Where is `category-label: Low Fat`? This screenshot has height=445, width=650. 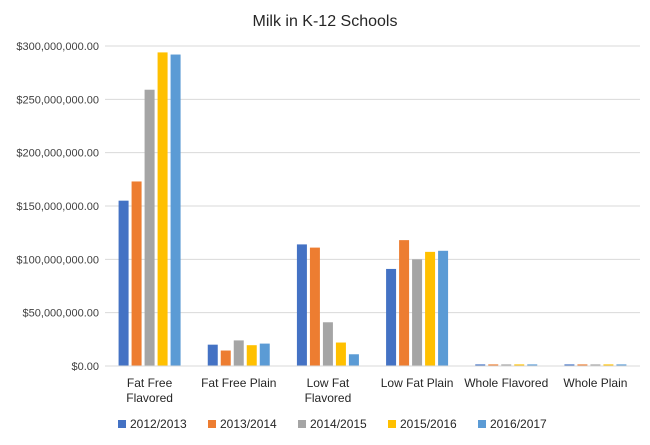 category-label: Low Fat is located at coordinates (328, 383).